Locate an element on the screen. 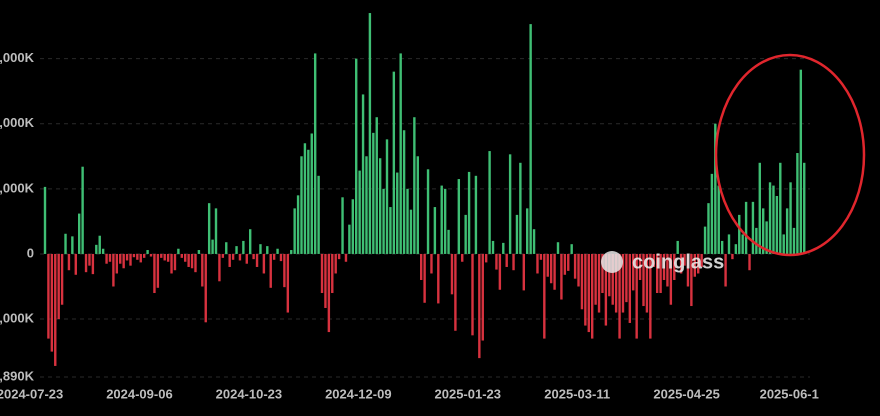  y-tick-label: -1,890K is located at coordinates (17, 375).